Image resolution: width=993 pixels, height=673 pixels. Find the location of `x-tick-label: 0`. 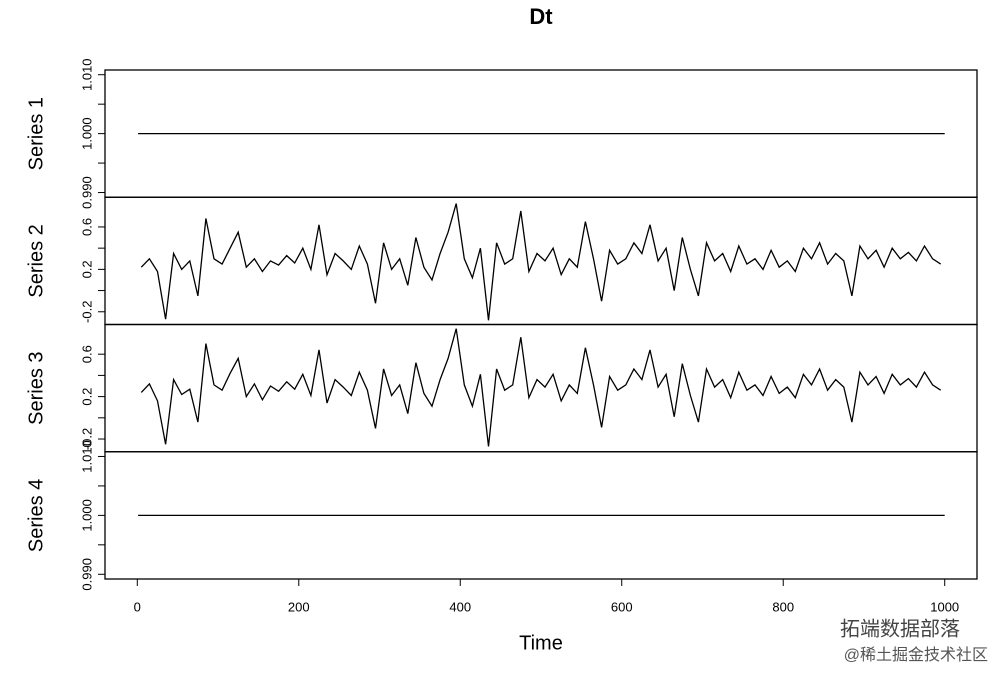

x-tick-label: 0 is located at coordinates (137, 606).